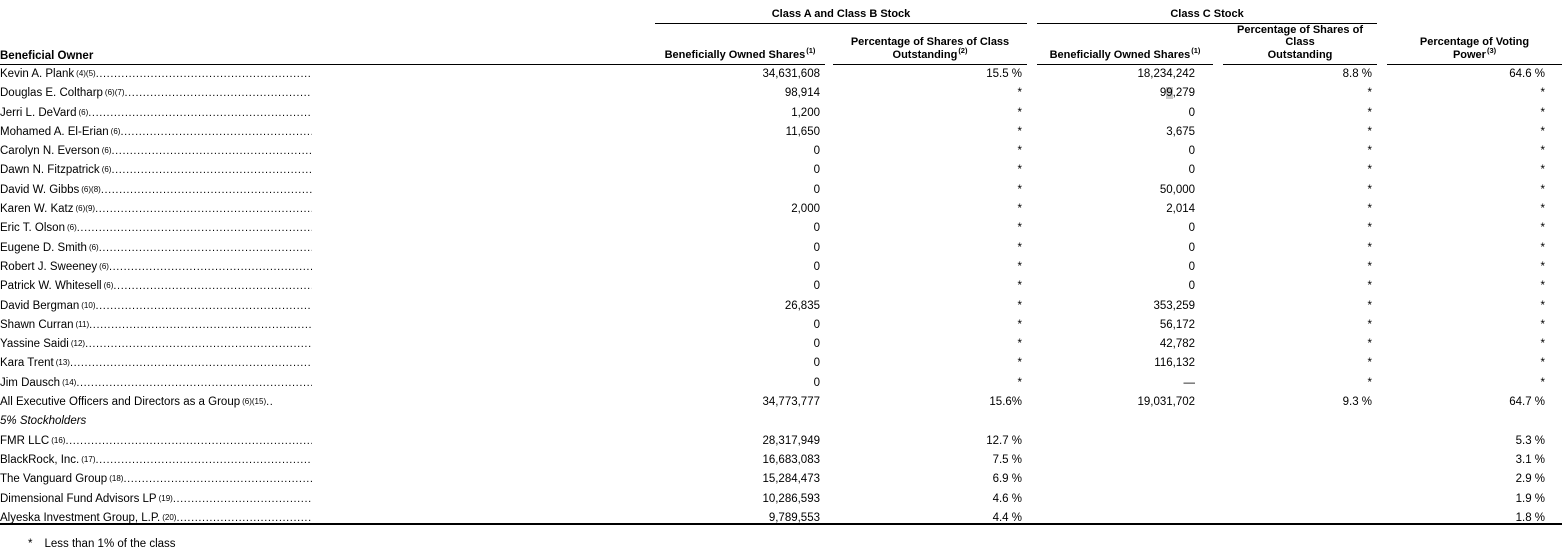 The width and height of the screenshot is (1562, 551). What do you see at coordinates (1530, 440) in the screenshot?
I see `voting-power-cell: 5.3 %` at bounding box center [1530, 440].